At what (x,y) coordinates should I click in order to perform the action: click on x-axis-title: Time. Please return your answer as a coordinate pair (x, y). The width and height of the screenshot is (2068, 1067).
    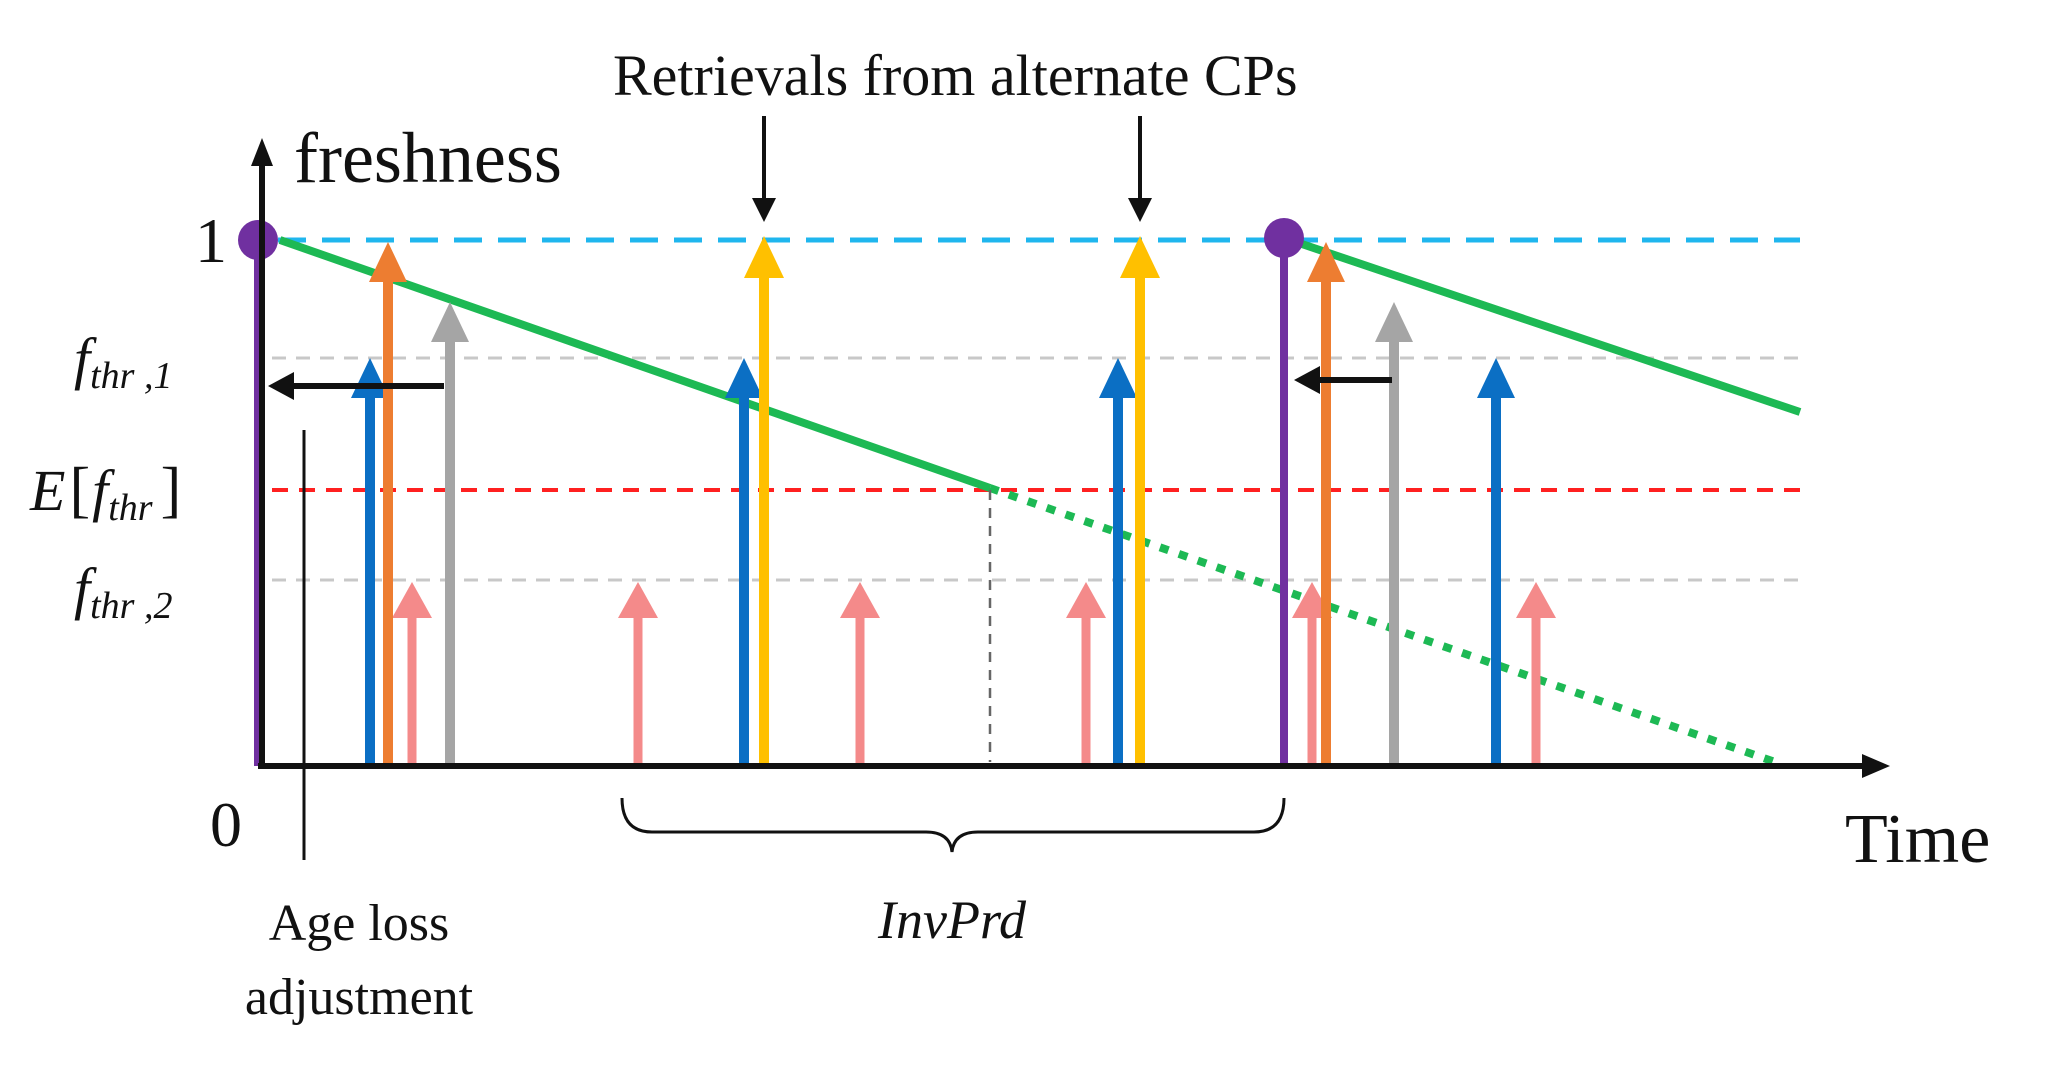
    Looking at the image, I should click on (1917, 839).